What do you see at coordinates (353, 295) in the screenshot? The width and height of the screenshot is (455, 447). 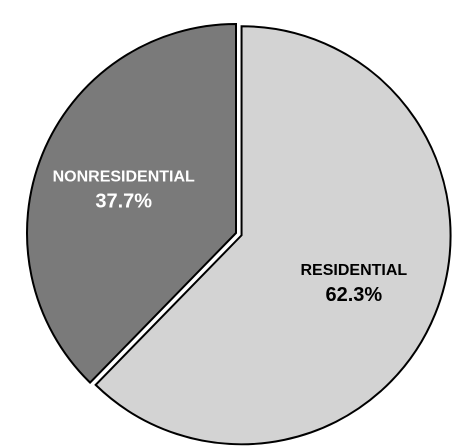 I see `slice-value-label-residential: 62.3%` at bounding box center [353, 295].